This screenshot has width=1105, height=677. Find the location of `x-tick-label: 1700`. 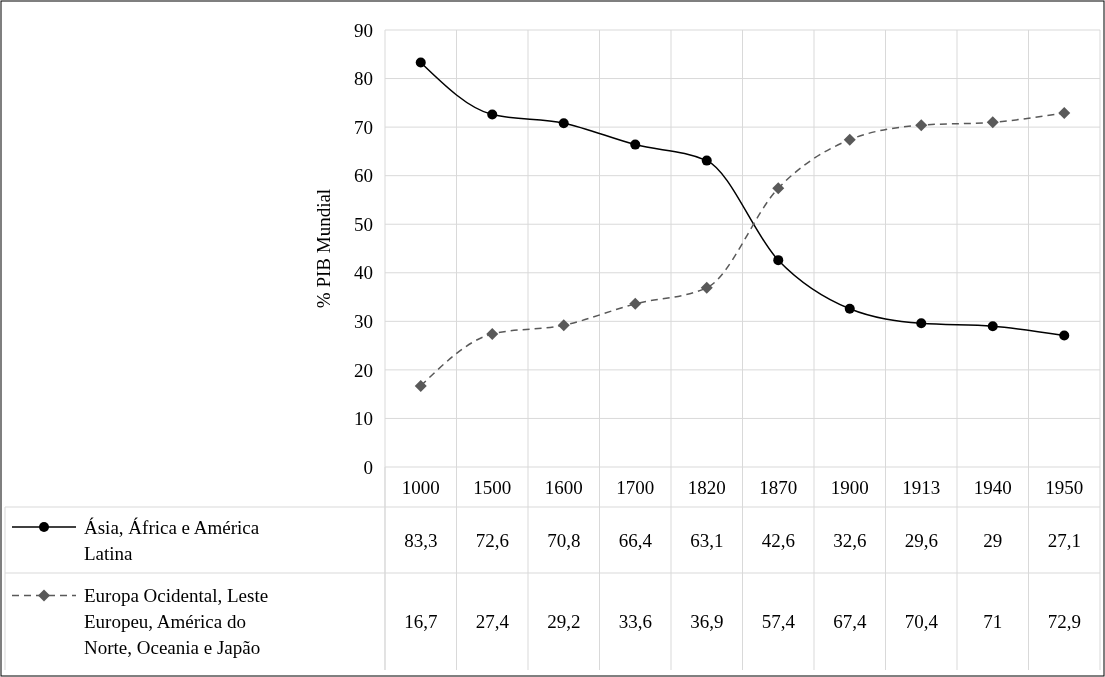

x-tick-label: 1700 is located at coordinates (635, 487).